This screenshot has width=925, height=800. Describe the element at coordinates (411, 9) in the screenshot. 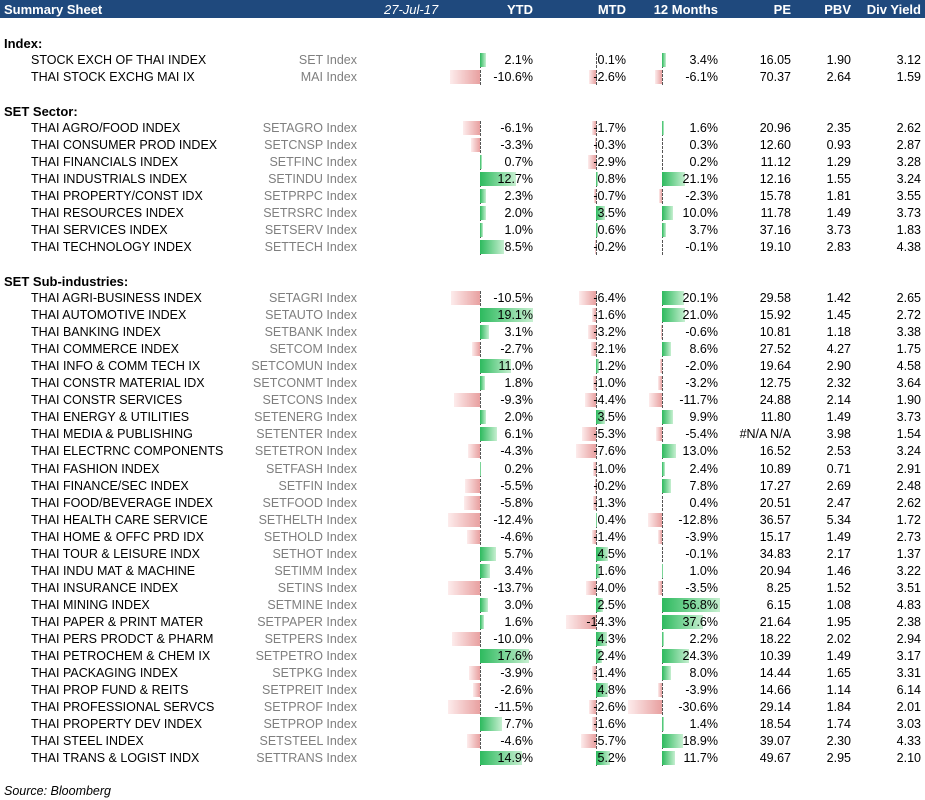

I see `report-date: 27-Jul-17` at that location.